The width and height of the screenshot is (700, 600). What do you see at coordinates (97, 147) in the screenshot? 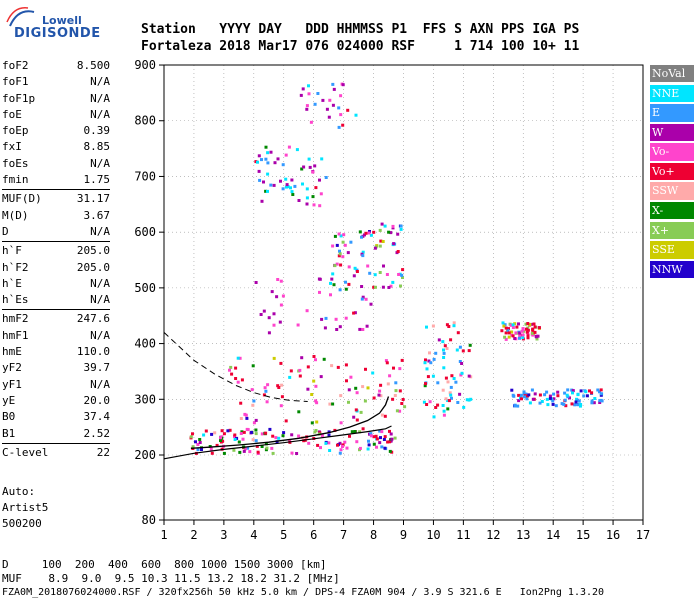
I see `parameter-value: 8.85` at bounding box center [97, 147].